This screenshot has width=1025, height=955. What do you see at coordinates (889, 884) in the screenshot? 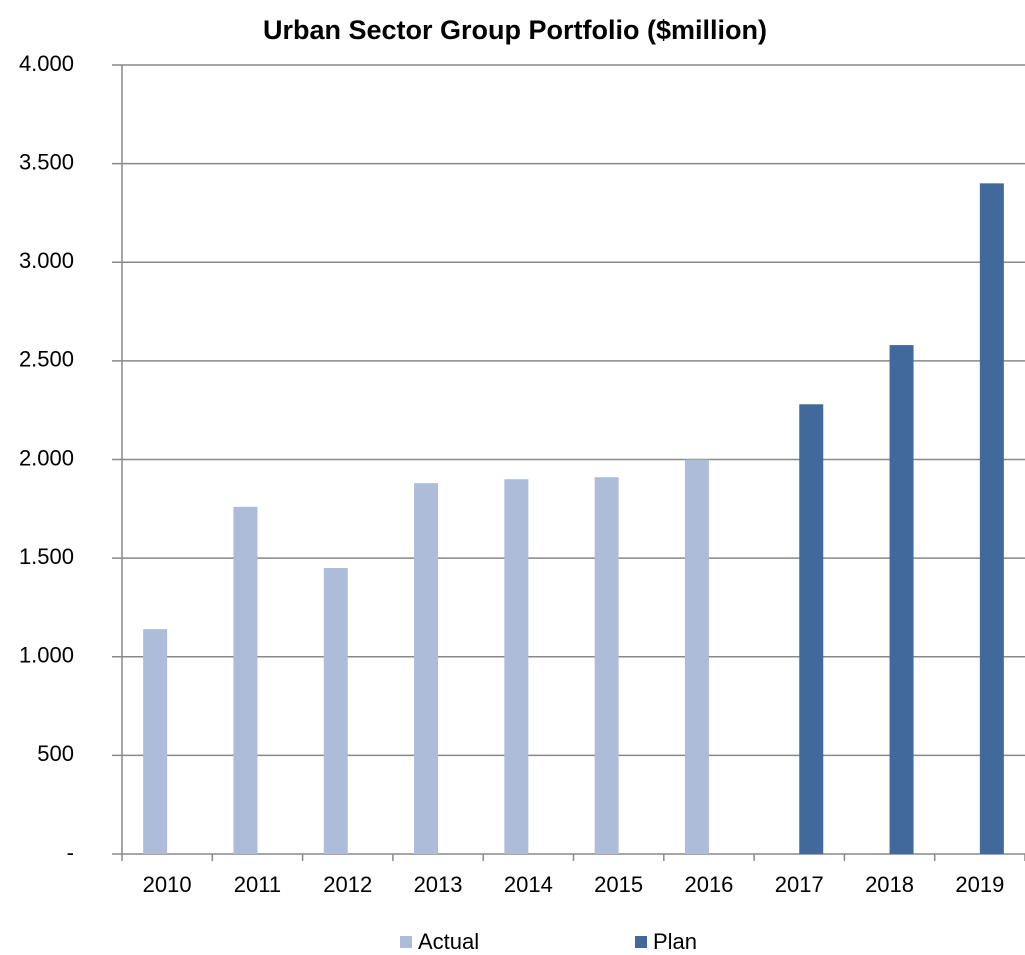
I see `x-tick-label: 2018` at bounding box center [889, 884].